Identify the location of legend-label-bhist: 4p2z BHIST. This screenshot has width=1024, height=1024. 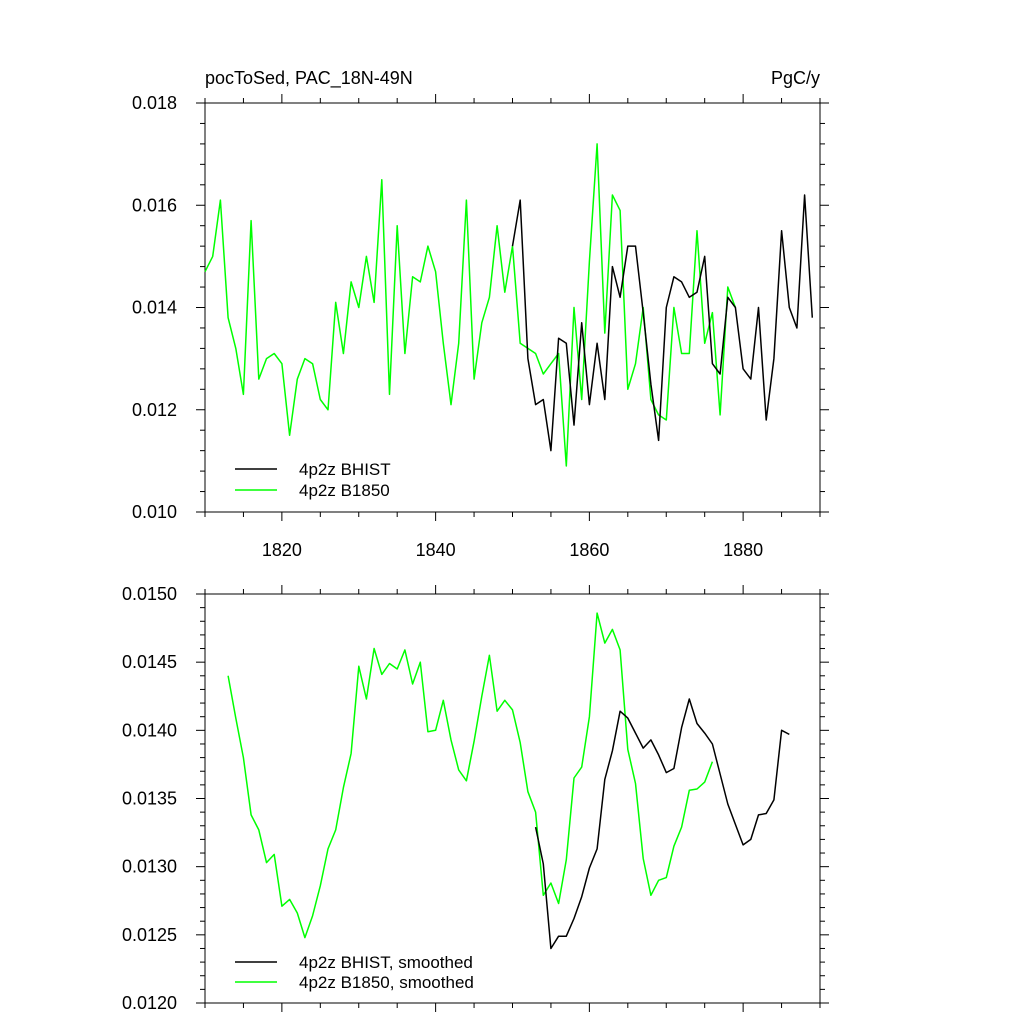
(345, 469).